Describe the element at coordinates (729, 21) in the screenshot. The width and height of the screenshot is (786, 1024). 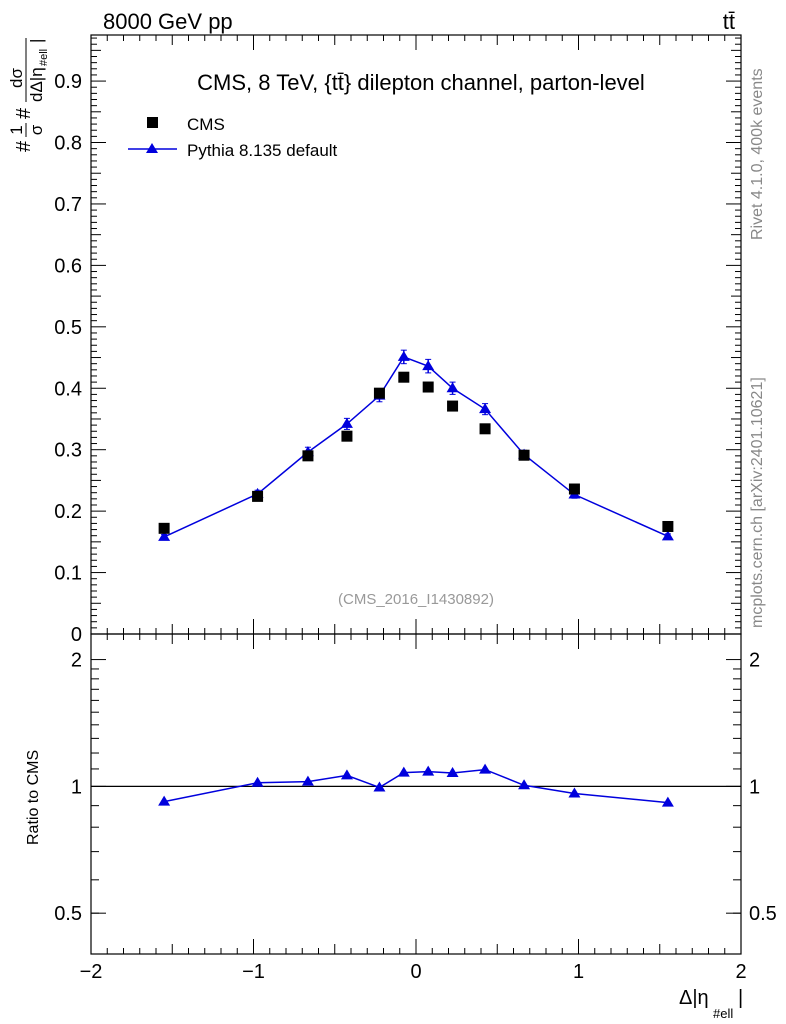
I see `process-label: tt̄` at that location.